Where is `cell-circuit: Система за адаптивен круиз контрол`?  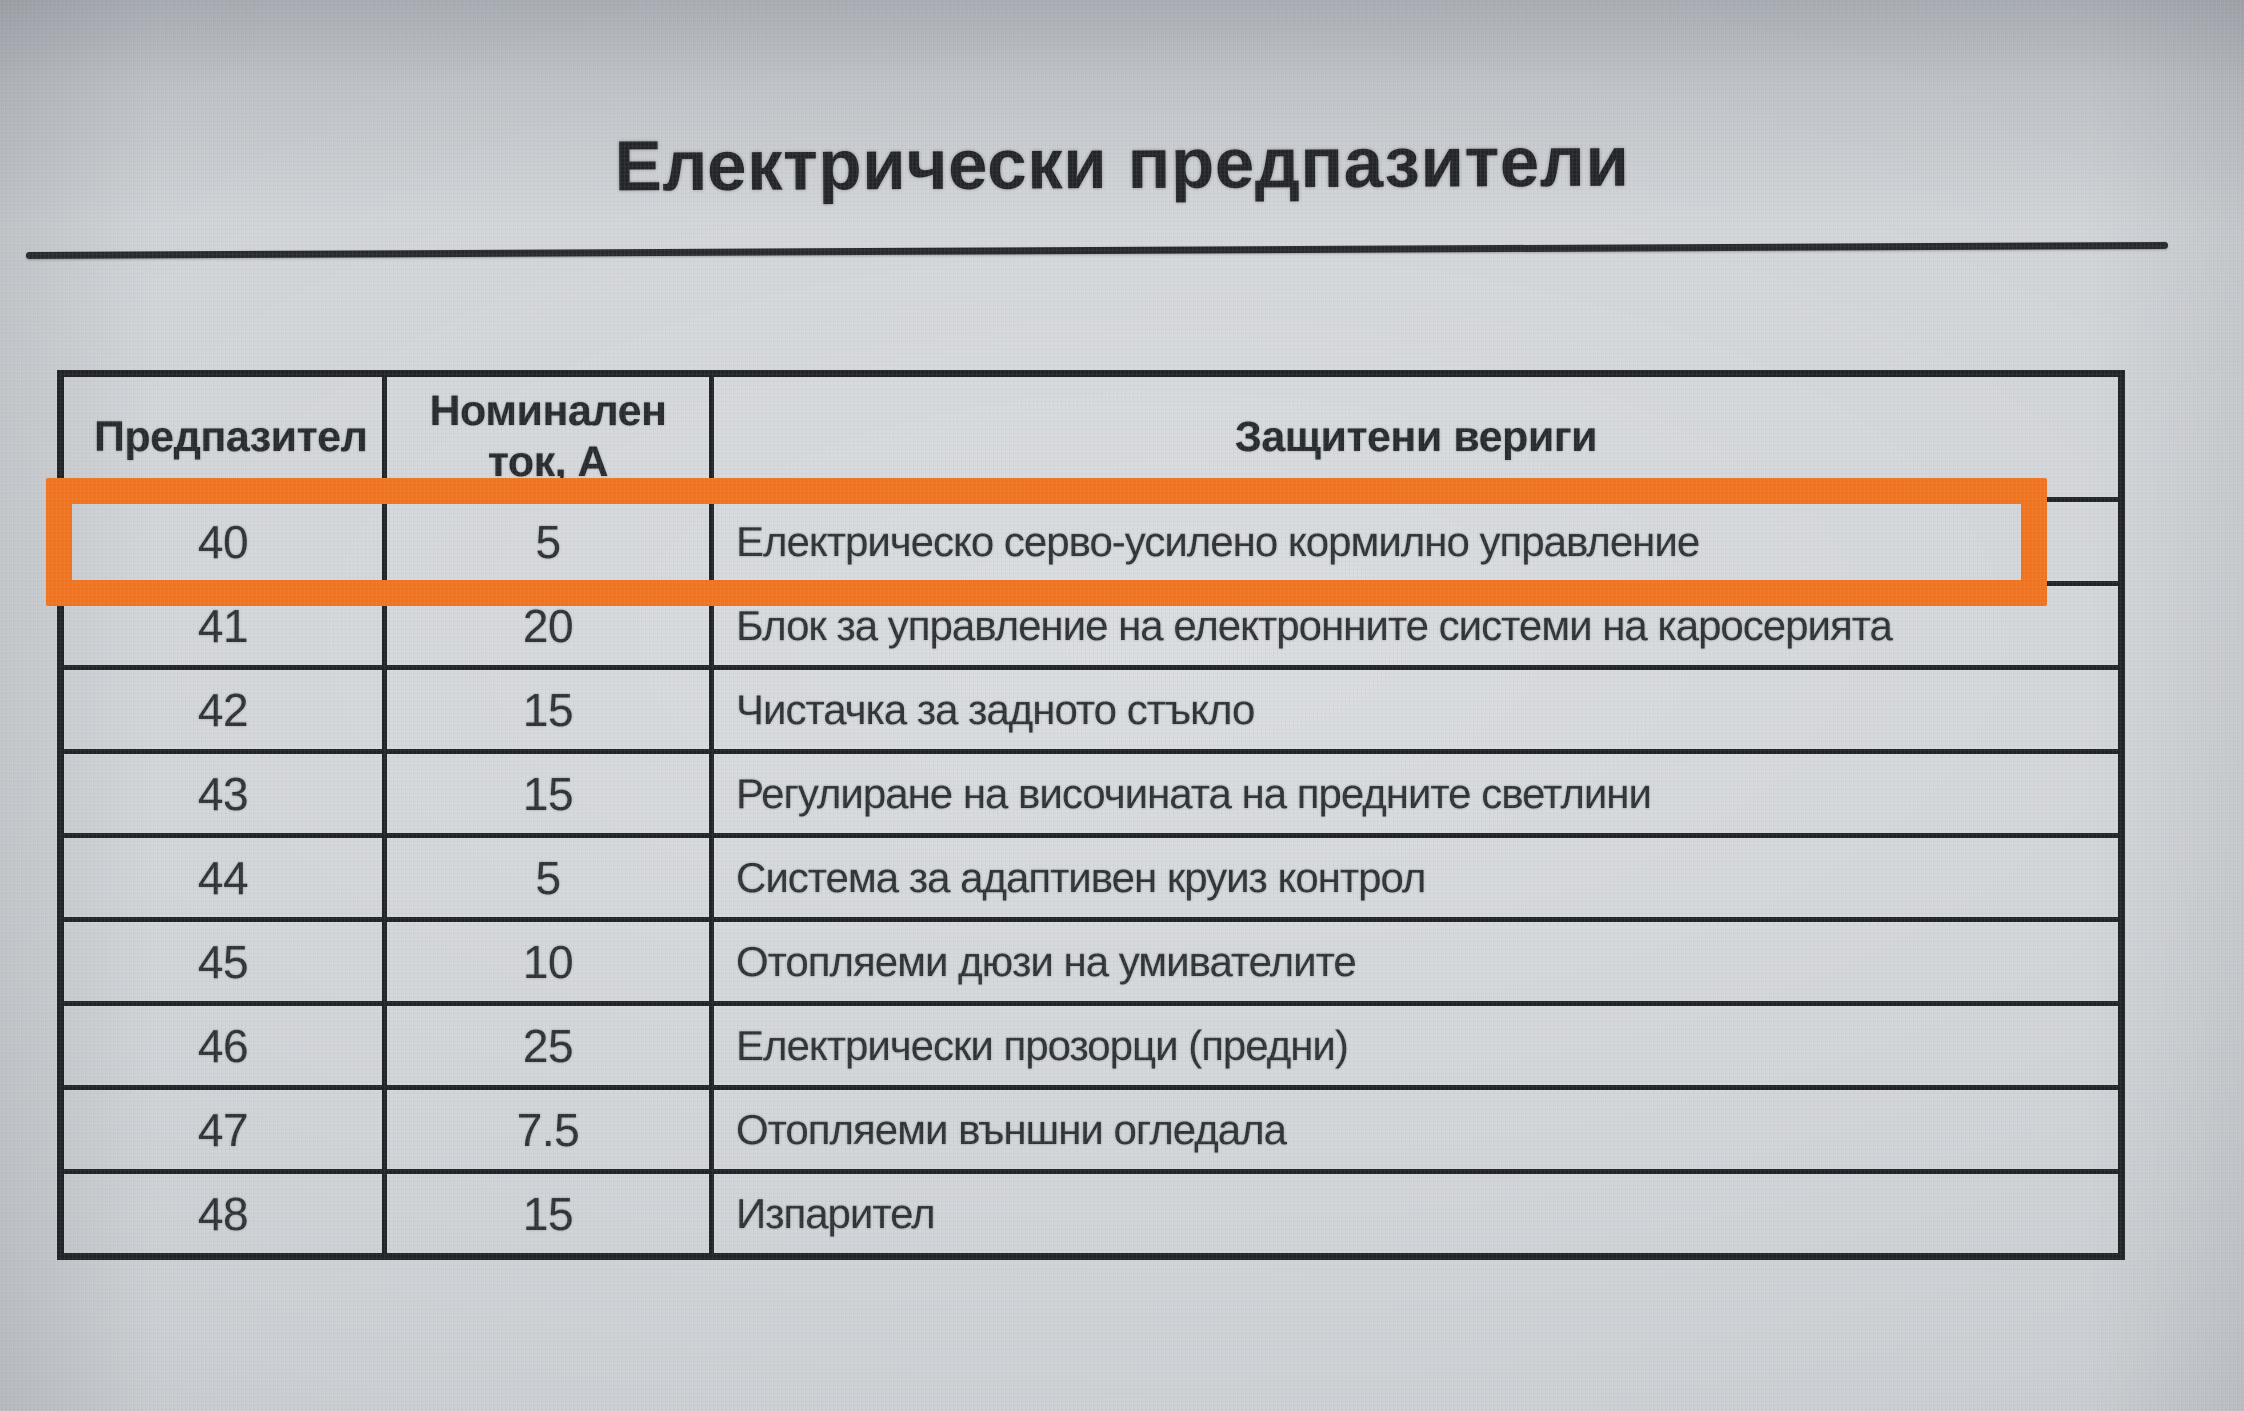 cell-circuit: Система за адаптивен круиз контрол is located at coordinates (1416, 877).